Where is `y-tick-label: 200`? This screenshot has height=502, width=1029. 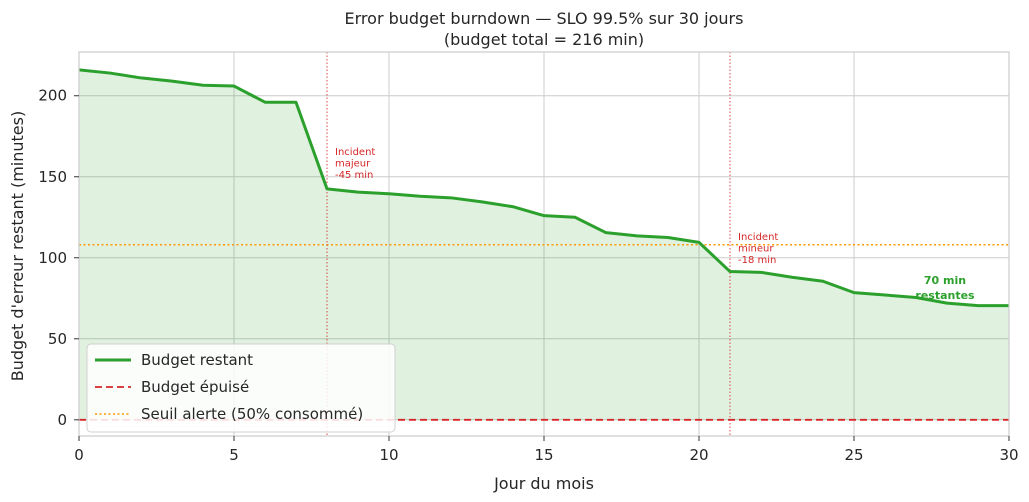
y-tick-label: 200 is located at coordinates (52, 96).